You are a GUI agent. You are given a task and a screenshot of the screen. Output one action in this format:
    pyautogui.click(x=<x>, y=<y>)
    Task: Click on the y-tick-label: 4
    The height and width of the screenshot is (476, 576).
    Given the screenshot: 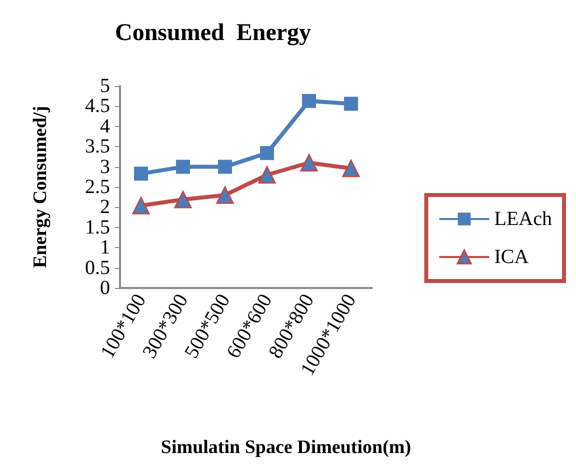 What is the action you would take?
    pyautogui.click(x=105, y=126)
    